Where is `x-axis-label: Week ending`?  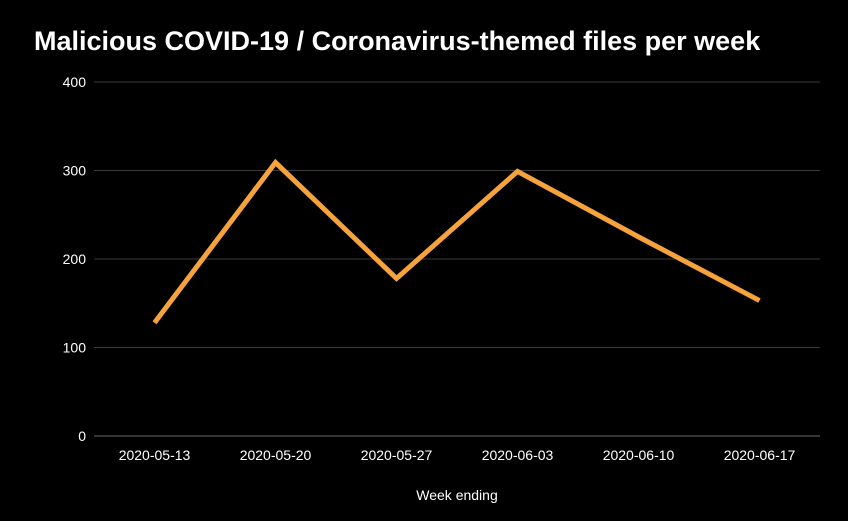
x-axis-label: Week ending is located at coordinates (456, 495).